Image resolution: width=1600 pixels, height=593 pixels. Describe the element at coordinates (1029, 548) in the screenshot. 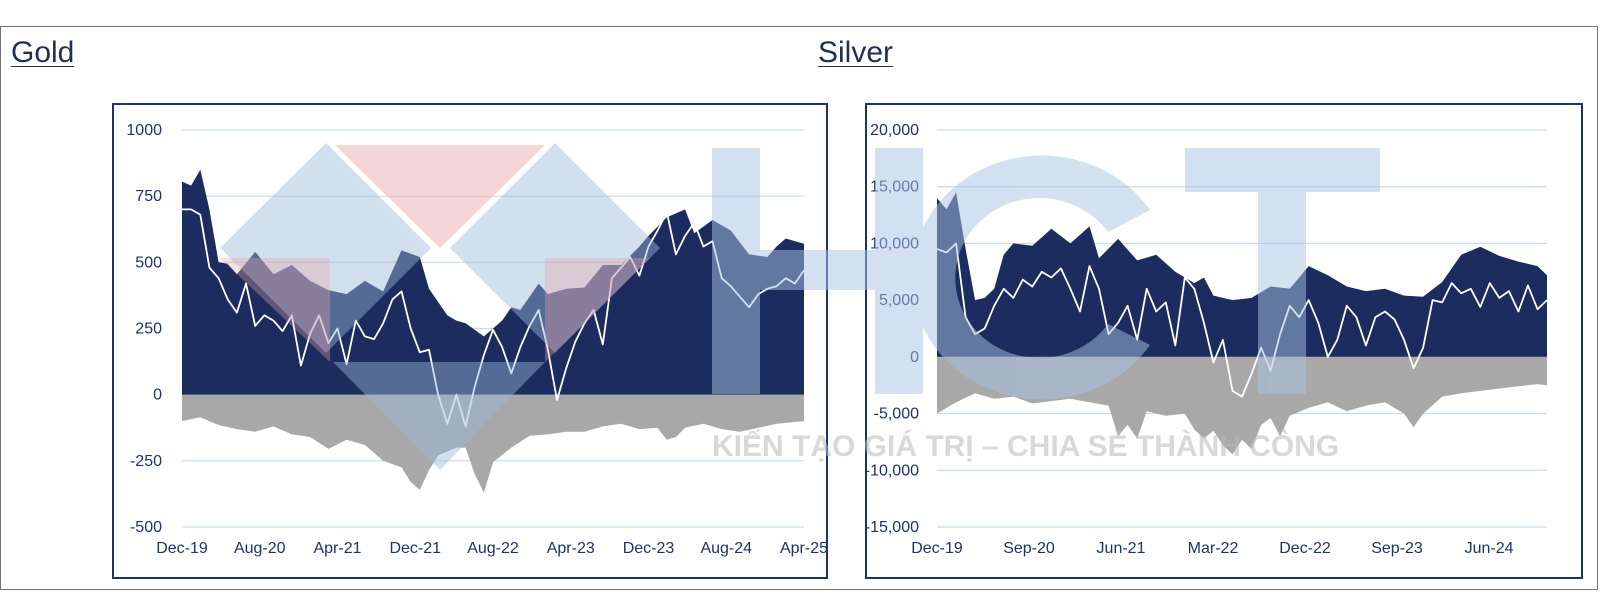

I see `x-tick-label: Sep-20` at that location.